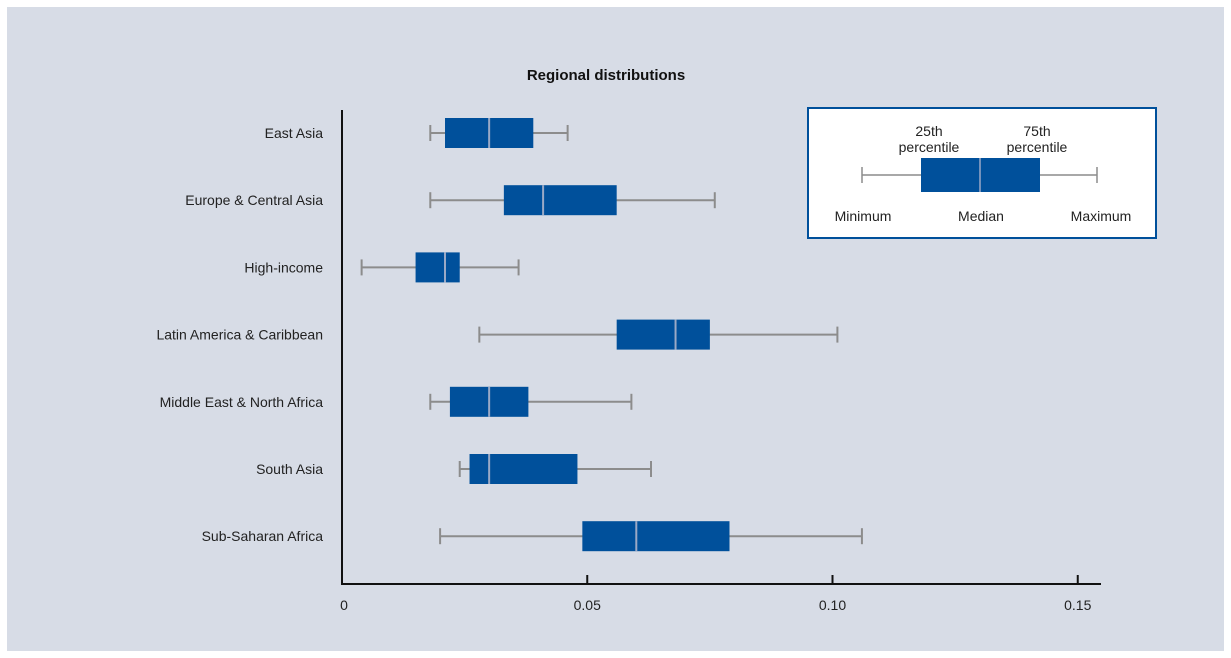 The height and width of the screenshot is (658, 1231). What do you see at coordinates (1037, 147) in the screenshot?
I see `legend-q3-label: percentile` at bounding box center [1037, 147].